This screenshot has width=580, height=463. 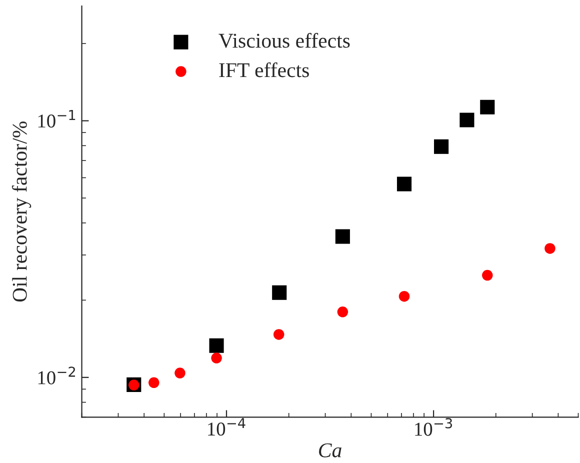 I want to click on y-tick-label: 10$^{−2}$, so click(x=56, y=375).